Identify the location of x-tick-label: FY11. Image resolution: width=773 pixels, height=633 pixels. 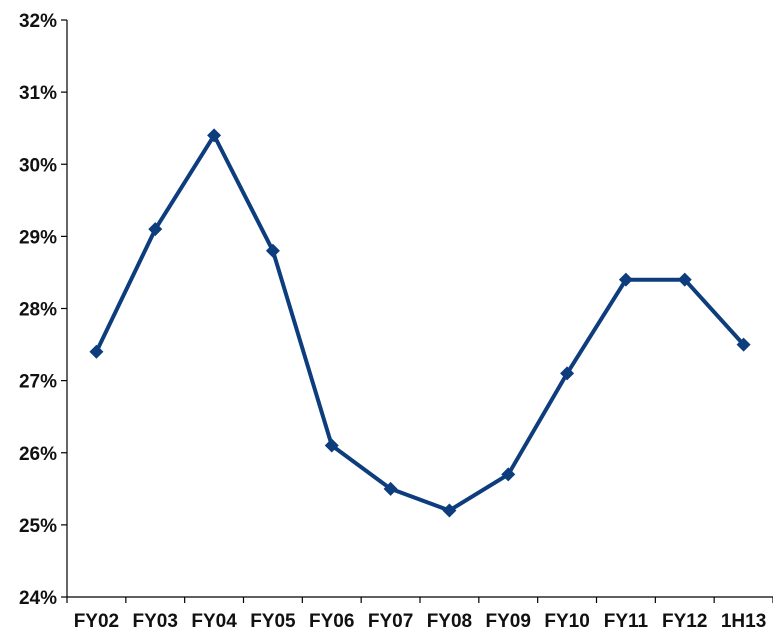
(626, 621).